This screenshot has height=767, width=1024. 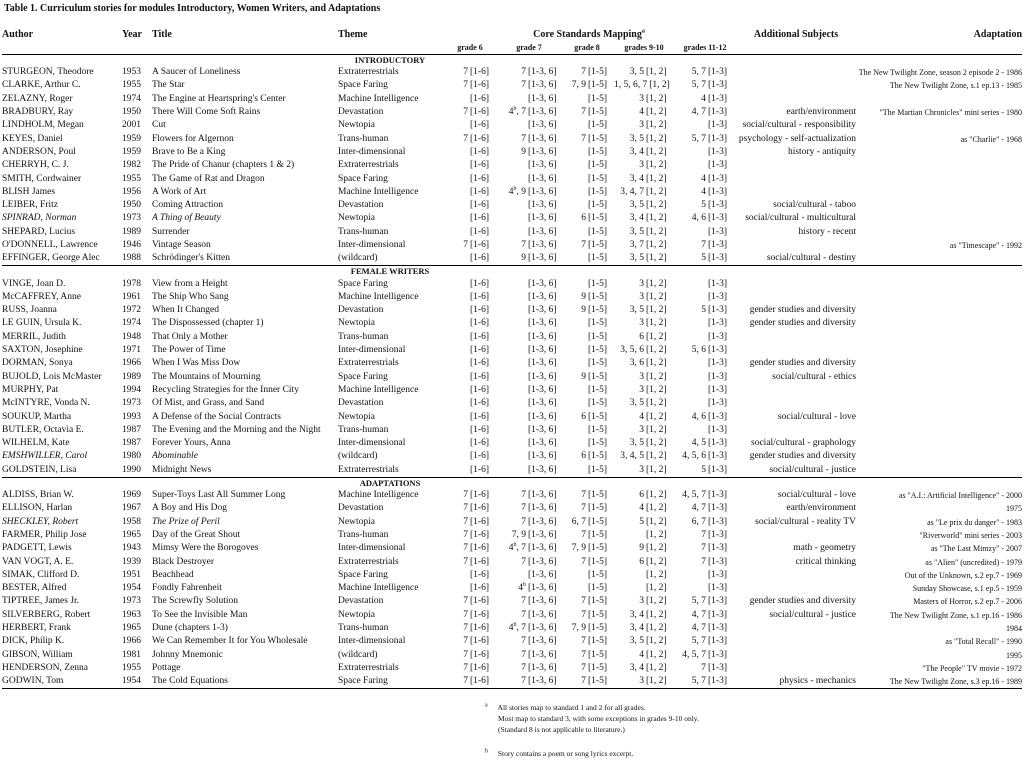 What do you see at coordinates (29, 191) in the screenshot?
I see `author-cell: BLISH James` at bounding box center [29, 191].